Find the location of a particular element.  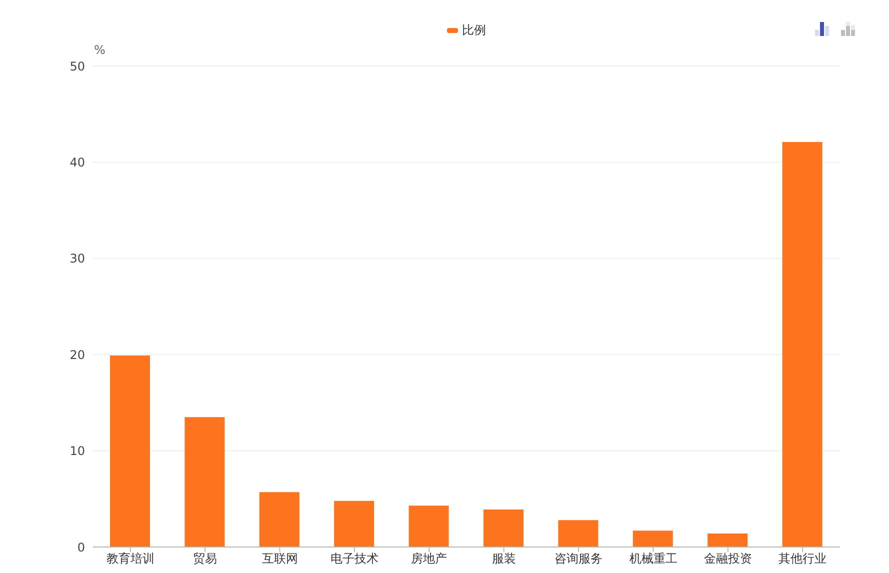

y-tick-label: 10 is located at coordinates (77, 451).